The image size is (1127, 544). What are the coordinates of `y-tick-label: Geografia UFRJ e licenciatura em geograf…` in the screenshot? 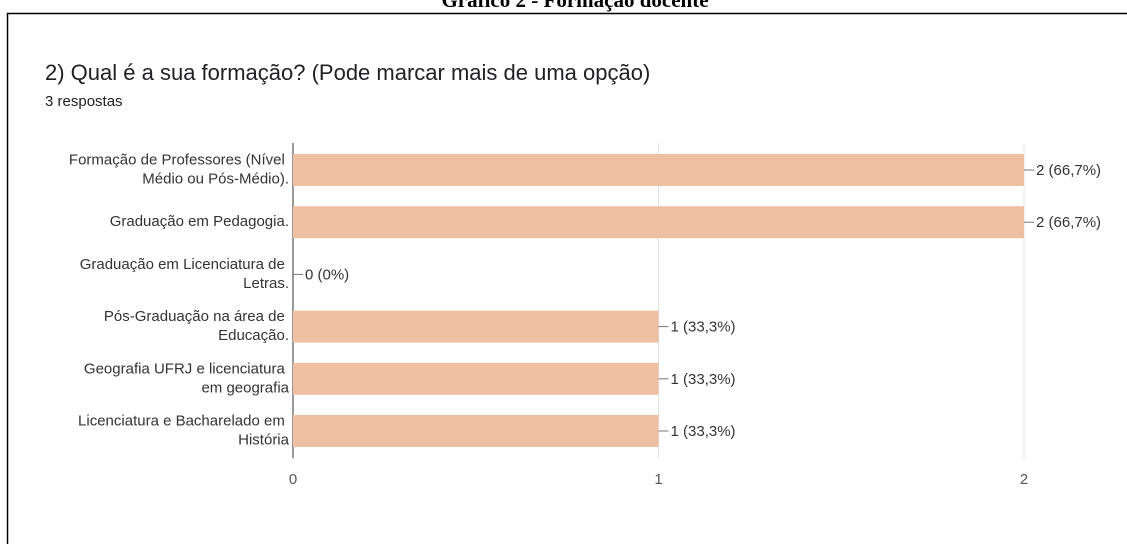 It's located at (187, 378).